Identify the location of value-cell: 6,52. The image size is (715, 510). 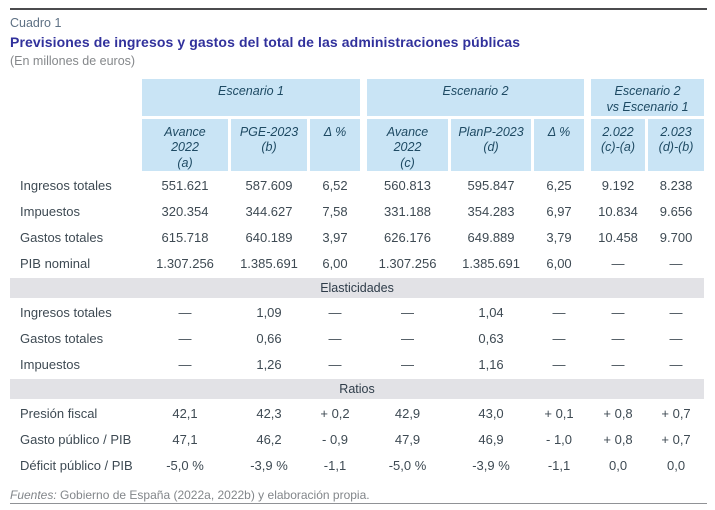
(335, 185).